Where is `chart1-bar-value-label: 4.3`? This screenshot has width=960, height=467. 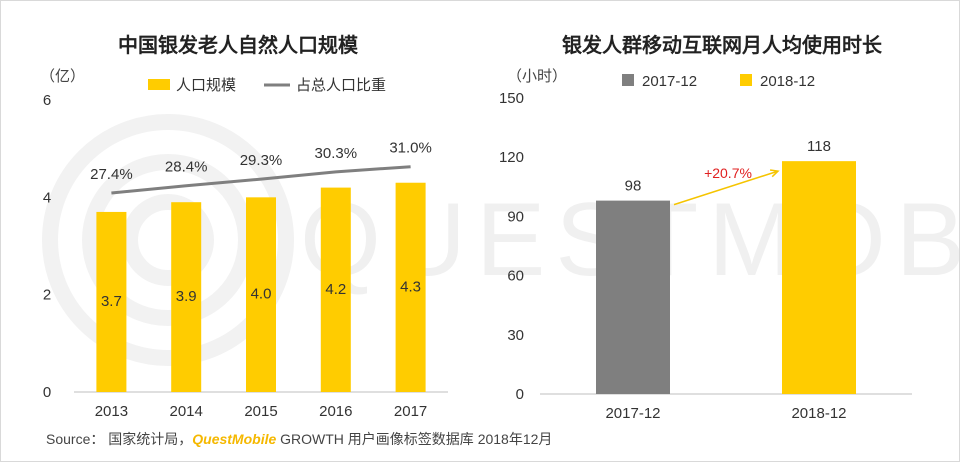 chart1-bar-value-label: 4.3 is located at coordinates (410, 286).